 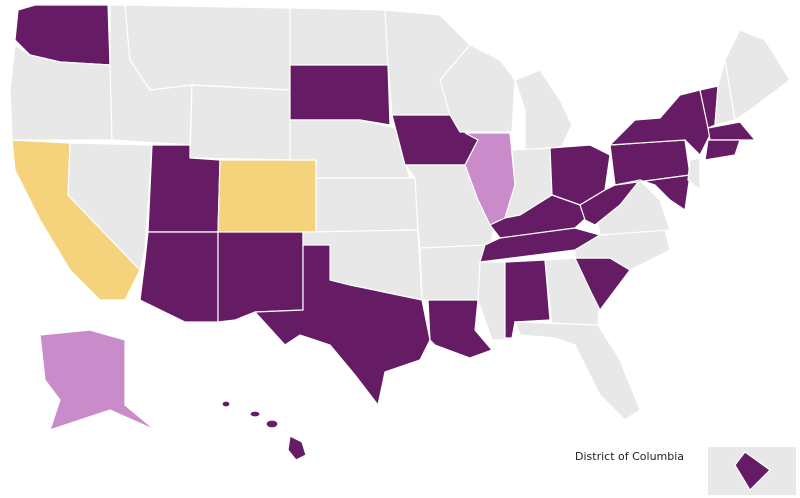 What do you see at coordinates (685, 471) in the screenshot?
I see `dc-inset: District of Columbia` at bounding box center [685, 471].